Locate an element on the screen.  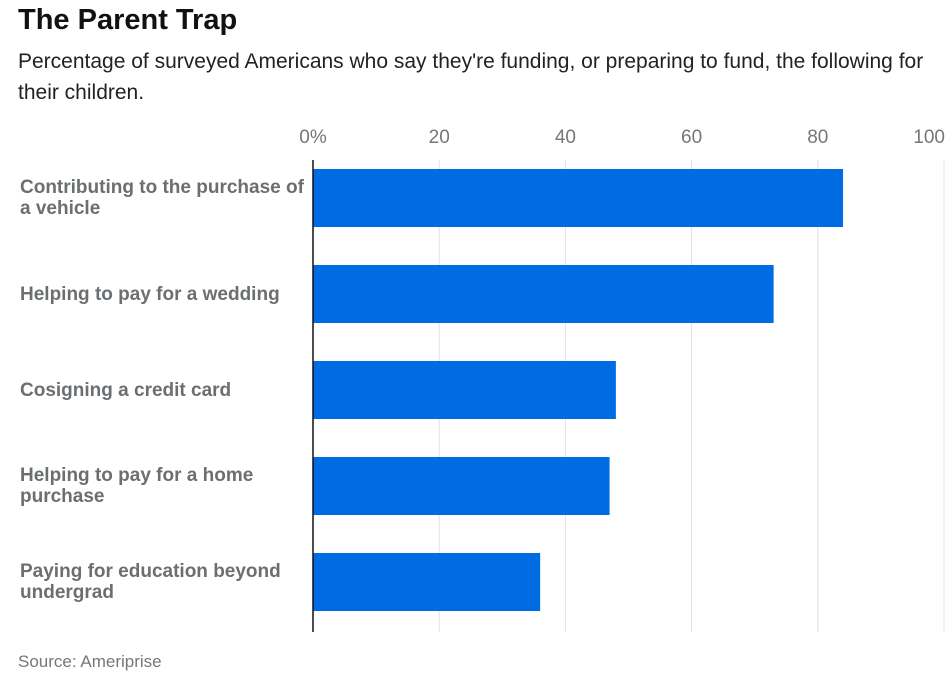
x-tick-label: 0% is located at coordinates (313, 137).